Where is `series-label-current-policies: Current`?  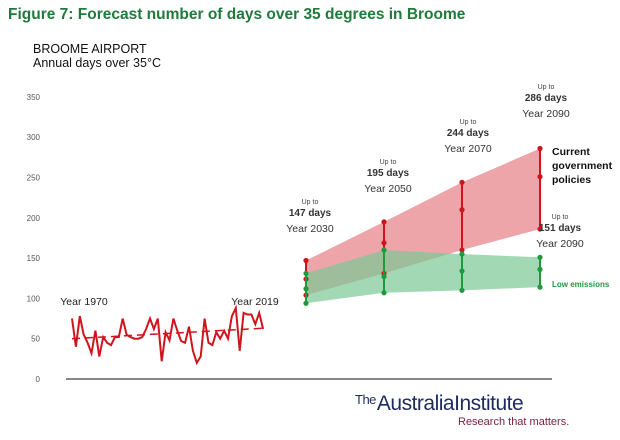 series-label-current-policies: Current is located at coordinates (571, 152).